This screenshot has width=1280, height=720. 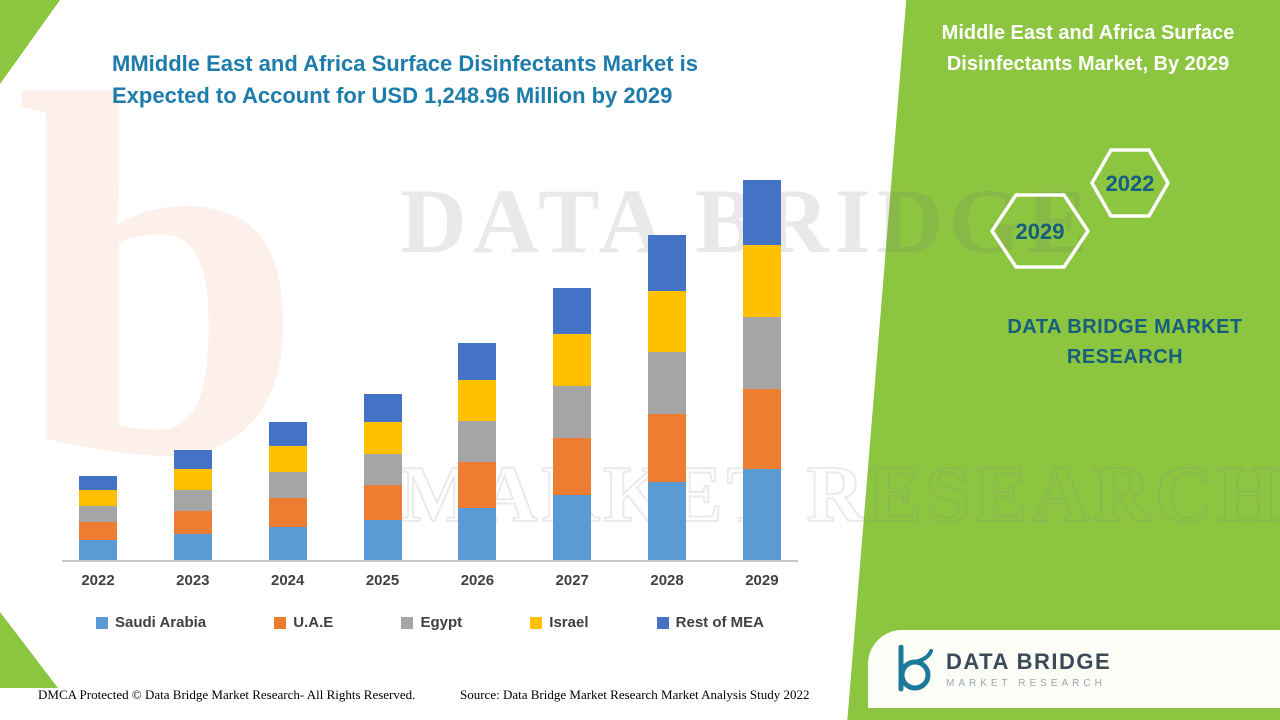 I want to click on logo-title: DATA BRIDGE, so click(x=1029, y=661).